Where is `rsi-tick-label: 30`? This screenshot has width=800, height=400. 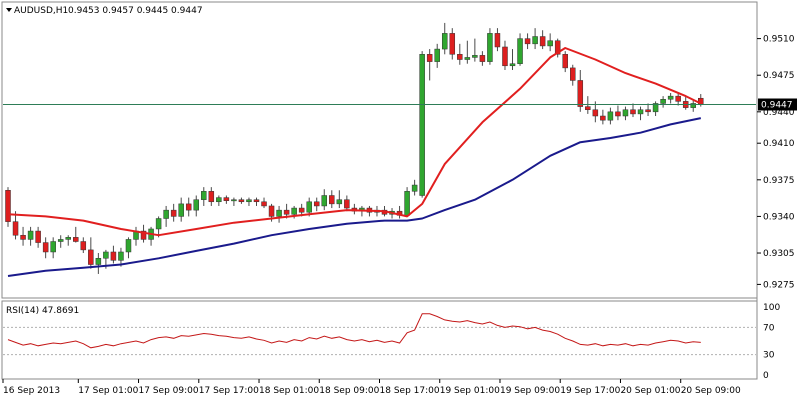 rsi-tick-label: 30 is located at coordinates (769, 356).